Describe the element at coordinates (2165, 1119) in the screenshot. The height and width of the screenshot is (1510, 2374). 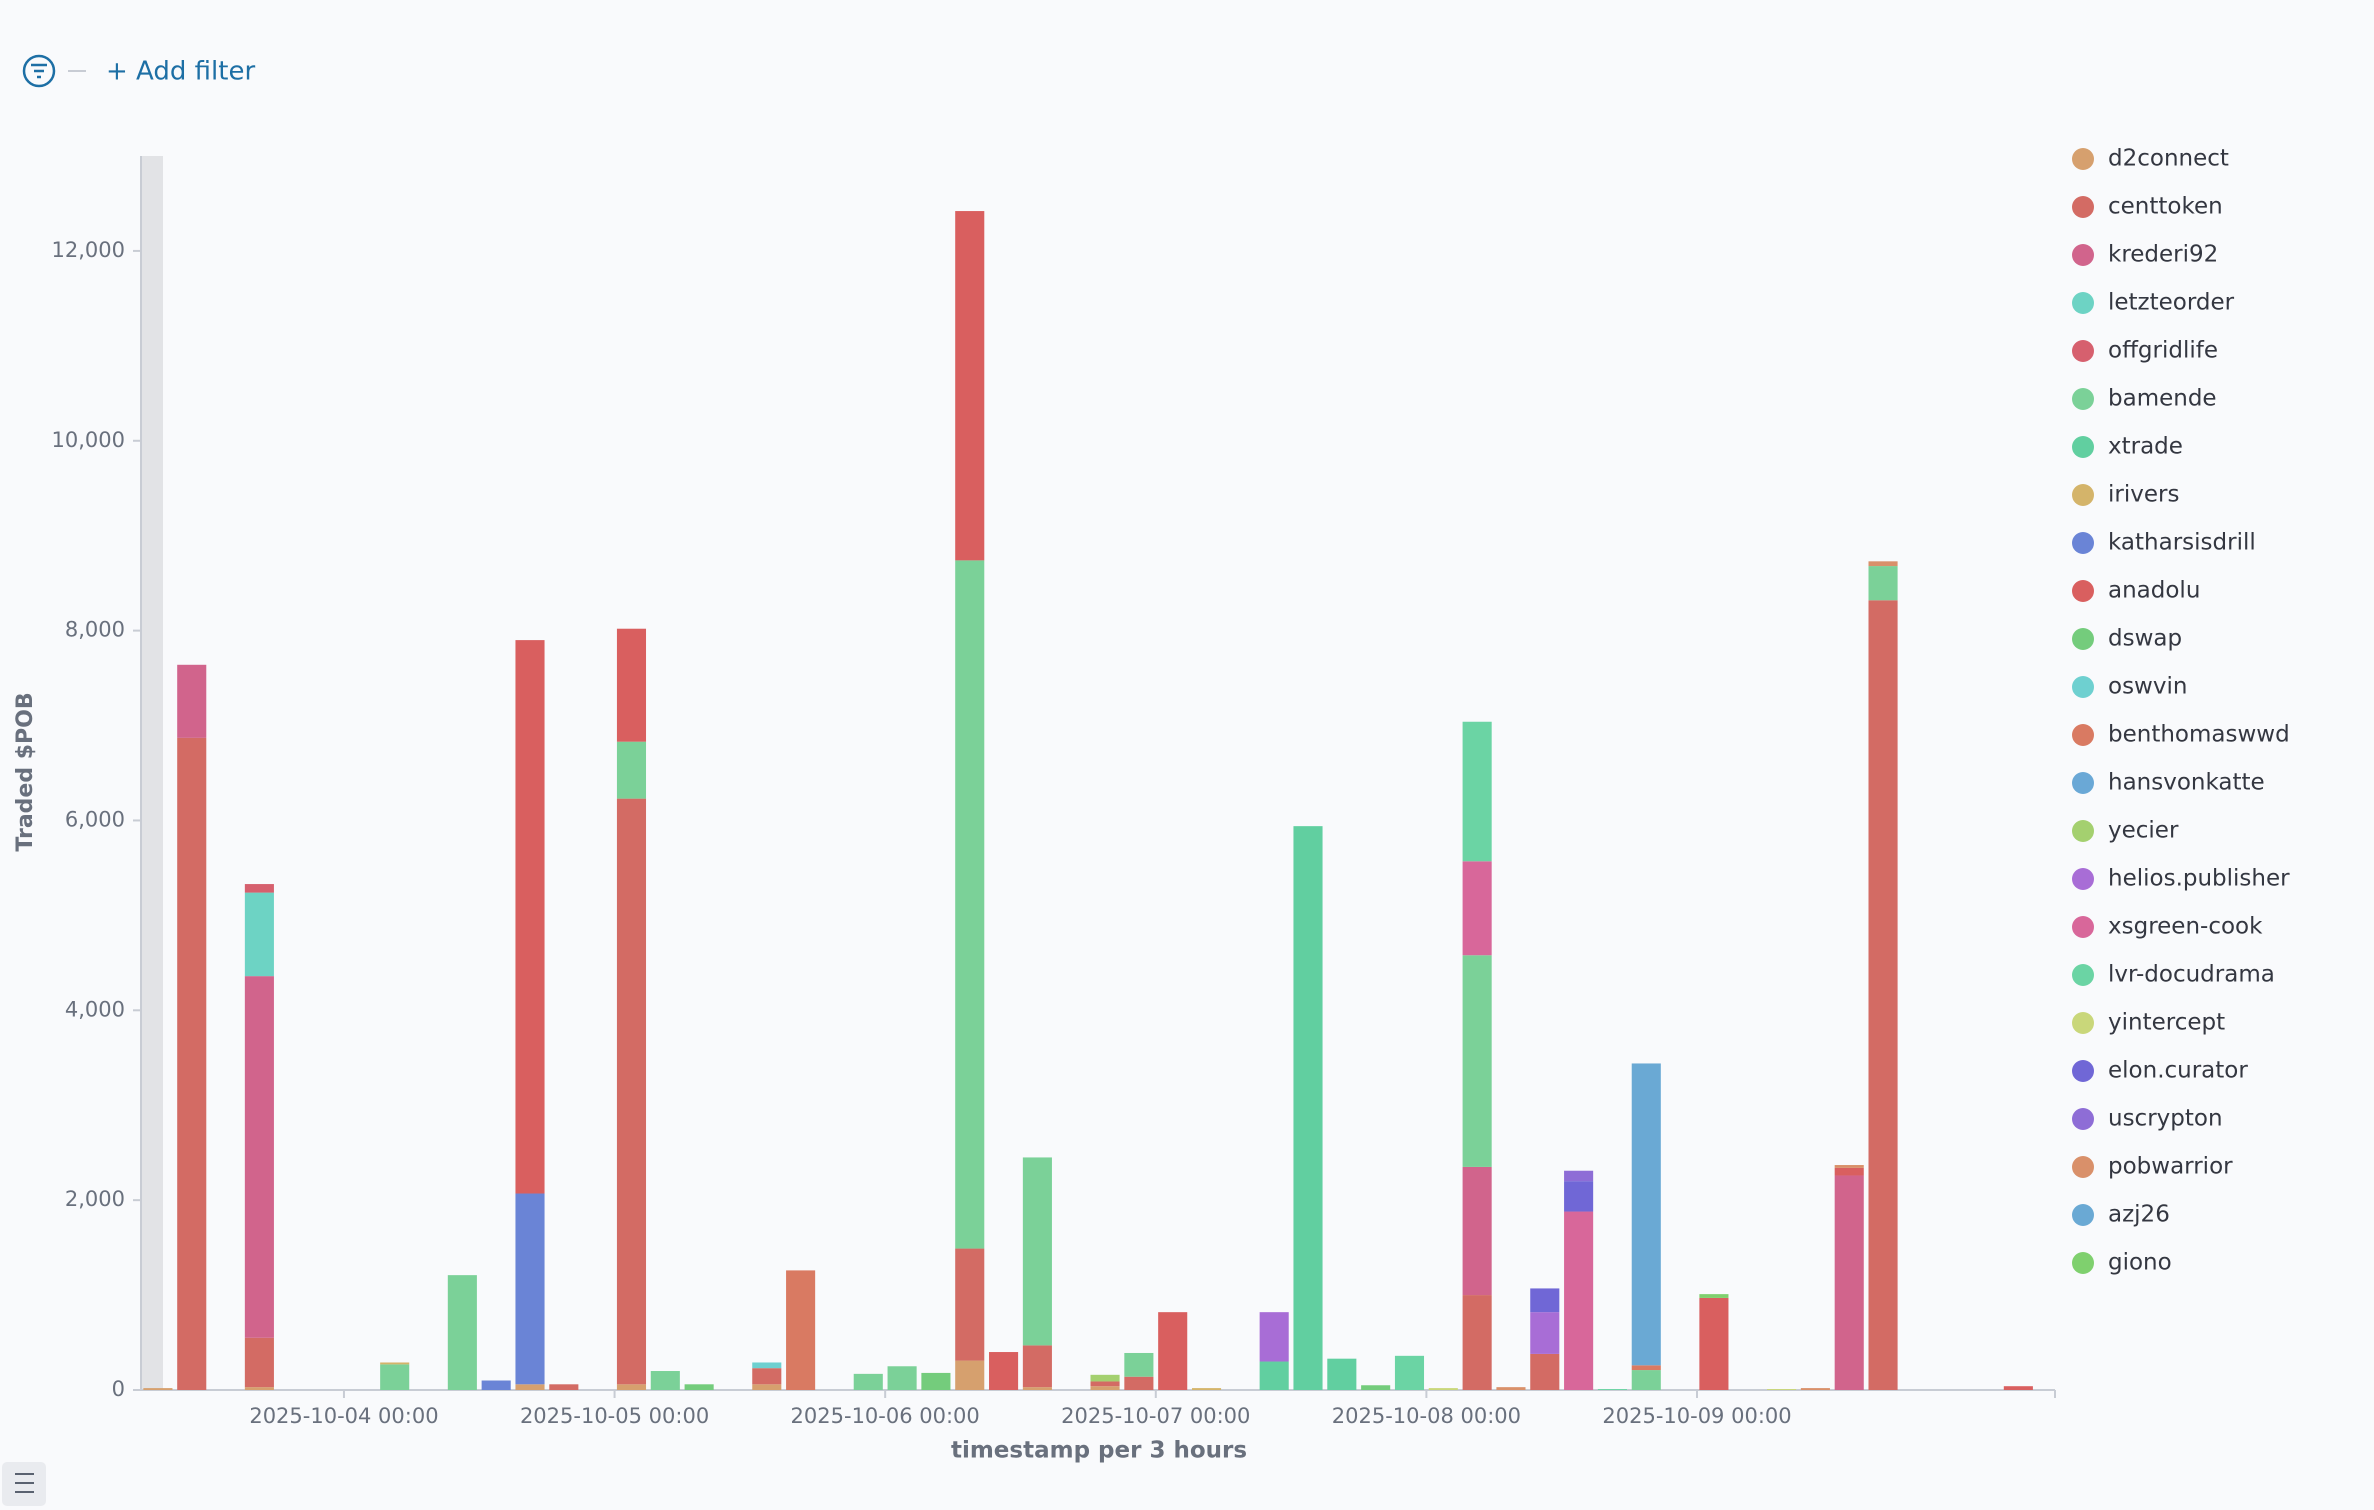
I see `legend-label: uscrypton` at that location.